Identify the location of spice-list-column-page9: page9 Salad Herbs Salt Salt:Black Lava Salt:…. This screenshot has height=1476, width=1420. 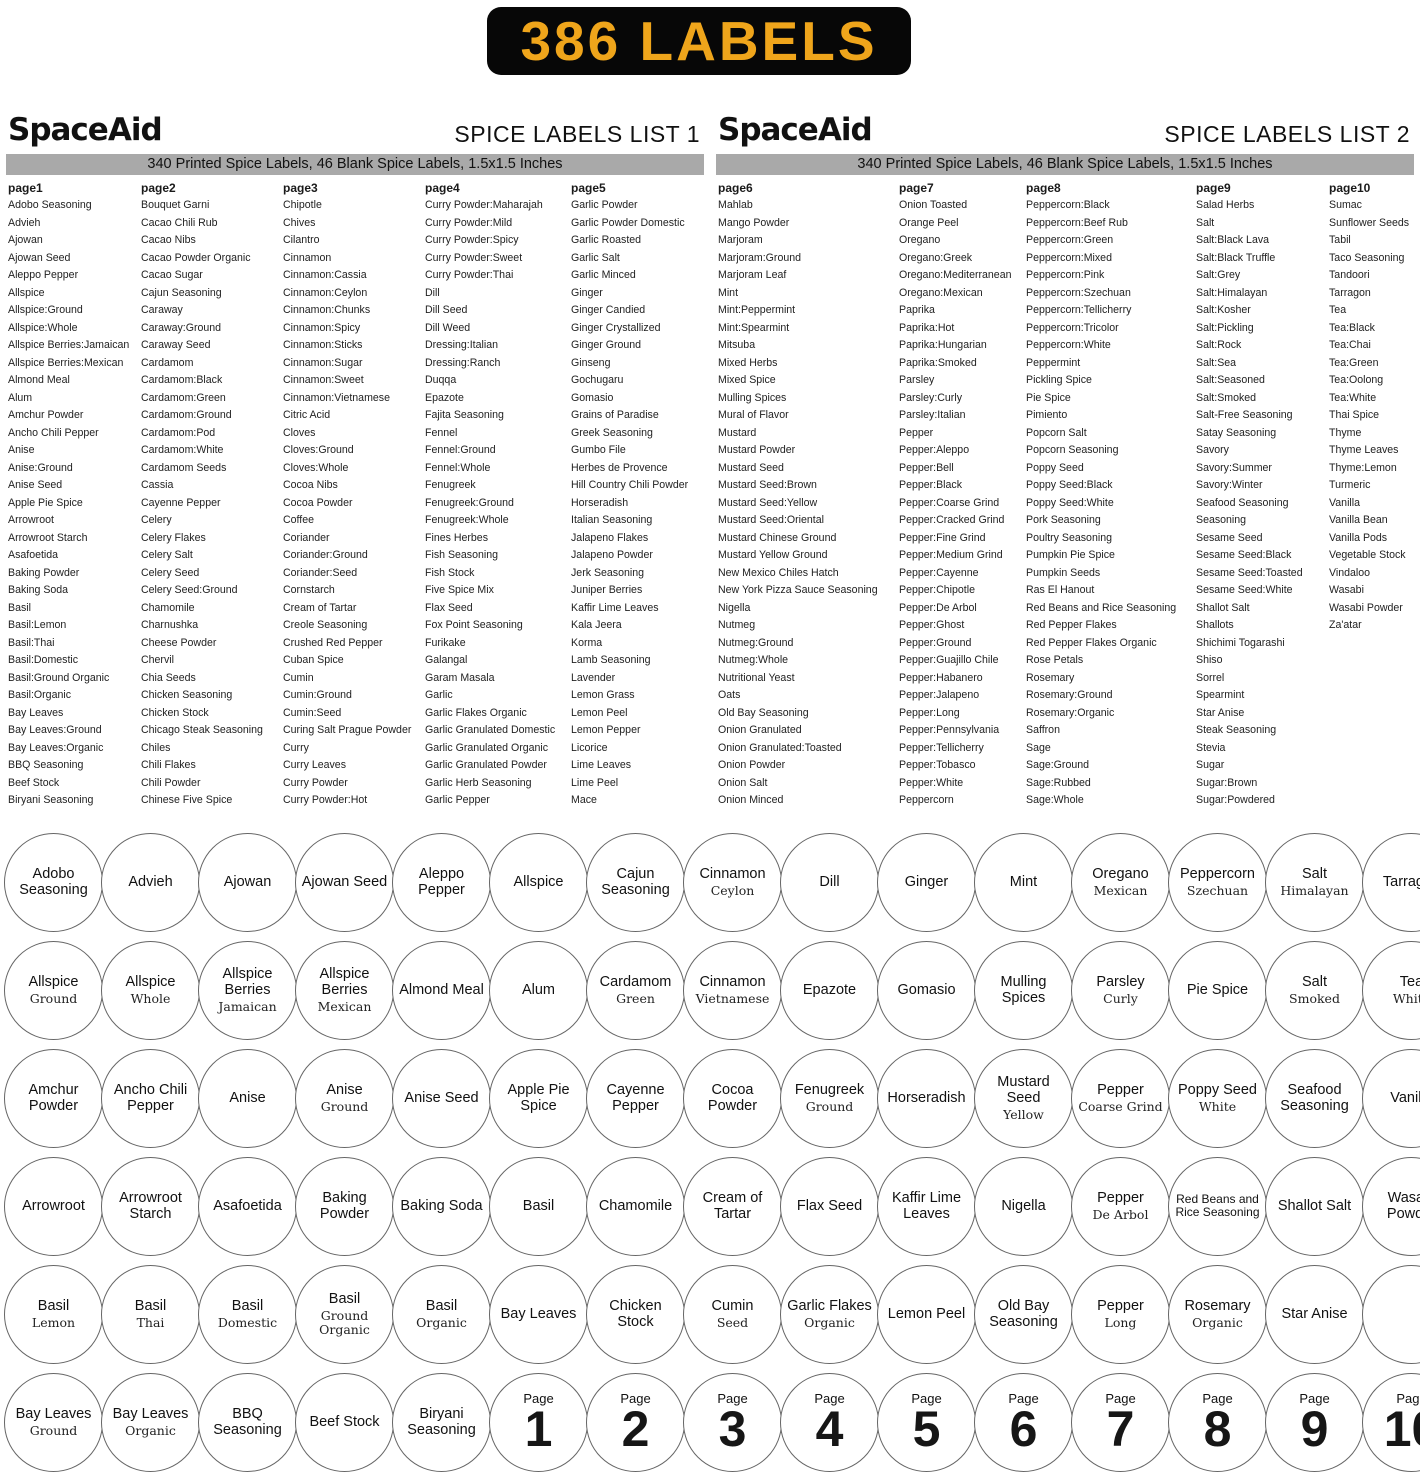
(1262, 494).